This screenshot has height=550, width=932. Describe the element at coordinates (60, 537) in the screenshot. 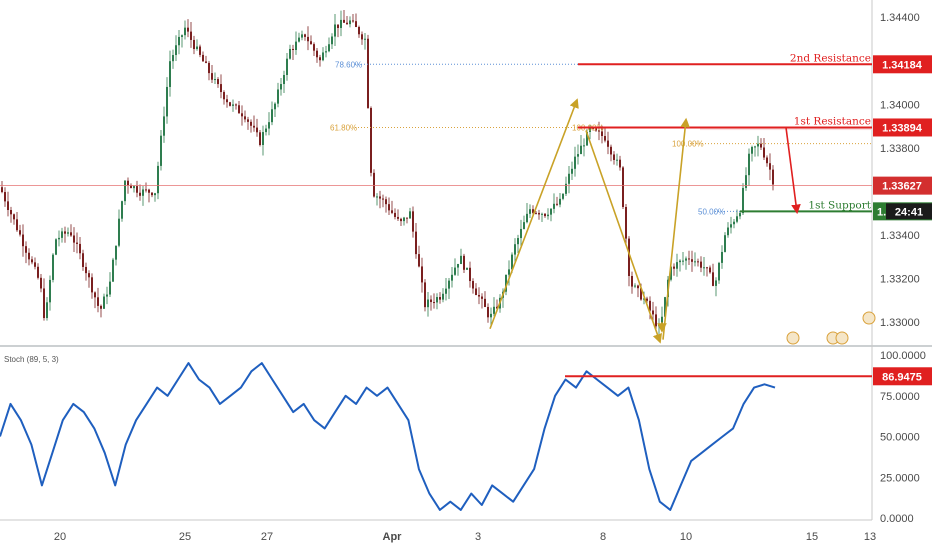

I see `time-tick-label: 20` at that location.